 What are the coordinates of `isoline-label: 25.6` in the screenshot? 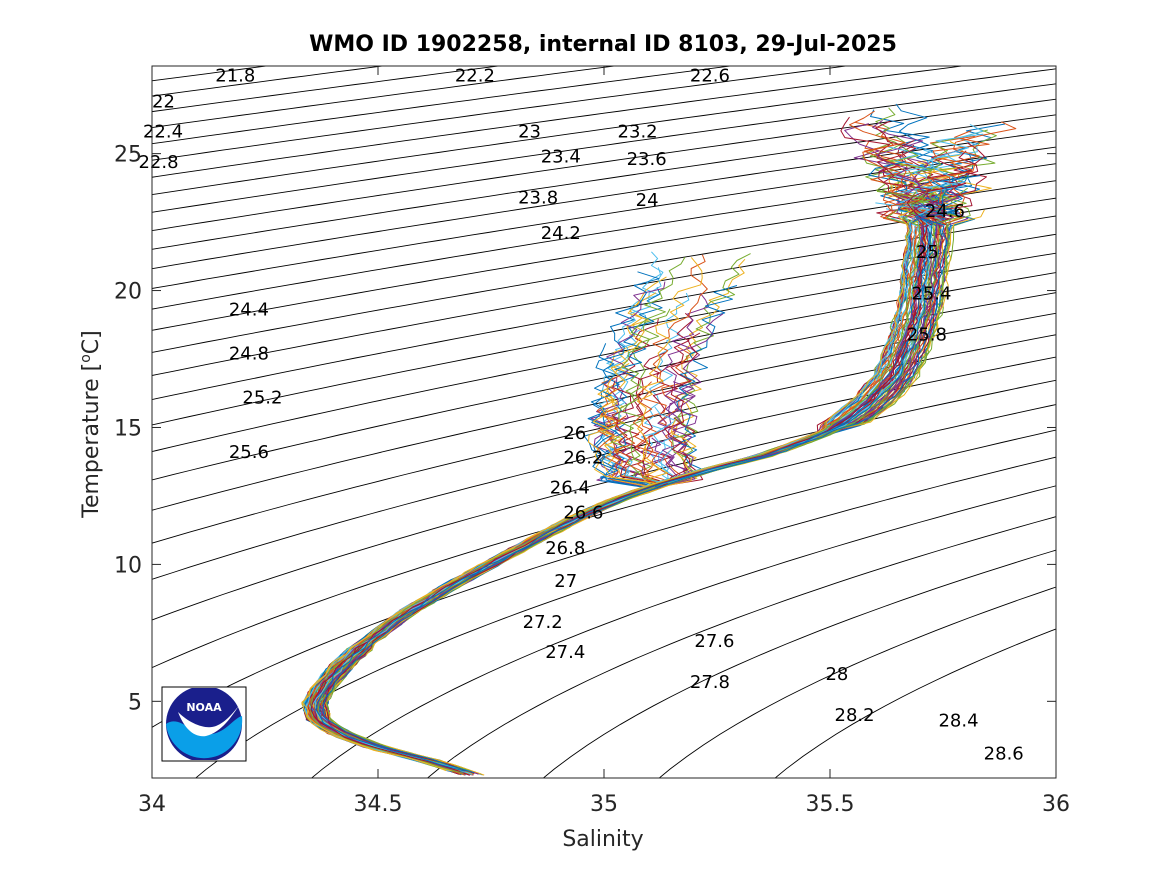 It's located at (249, 452).